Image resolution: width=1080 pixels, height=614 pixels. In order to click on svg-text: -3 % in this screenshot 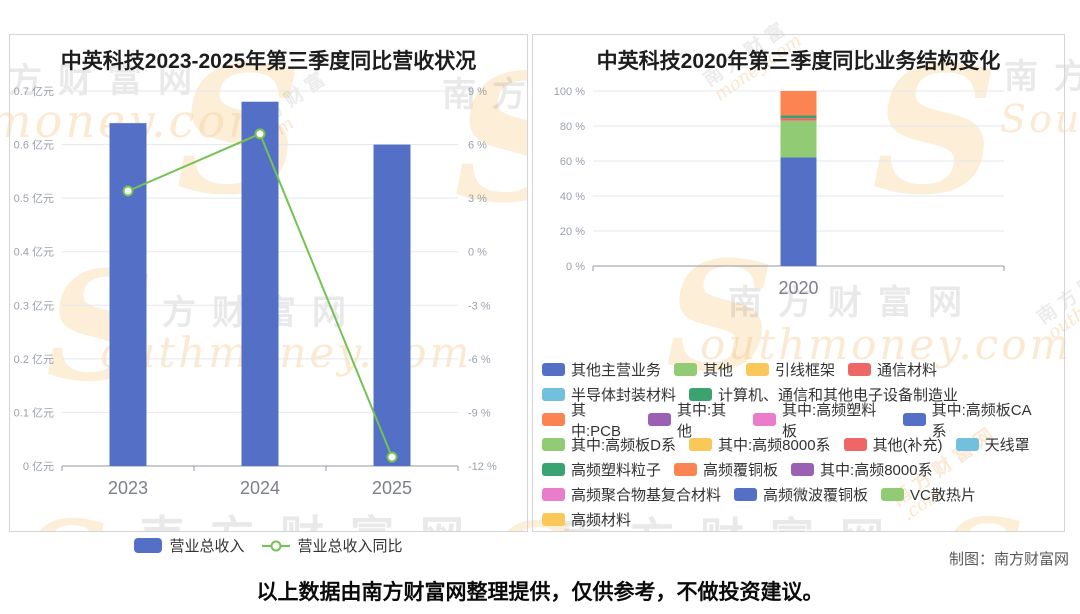, I will do `click(479, 306)`.